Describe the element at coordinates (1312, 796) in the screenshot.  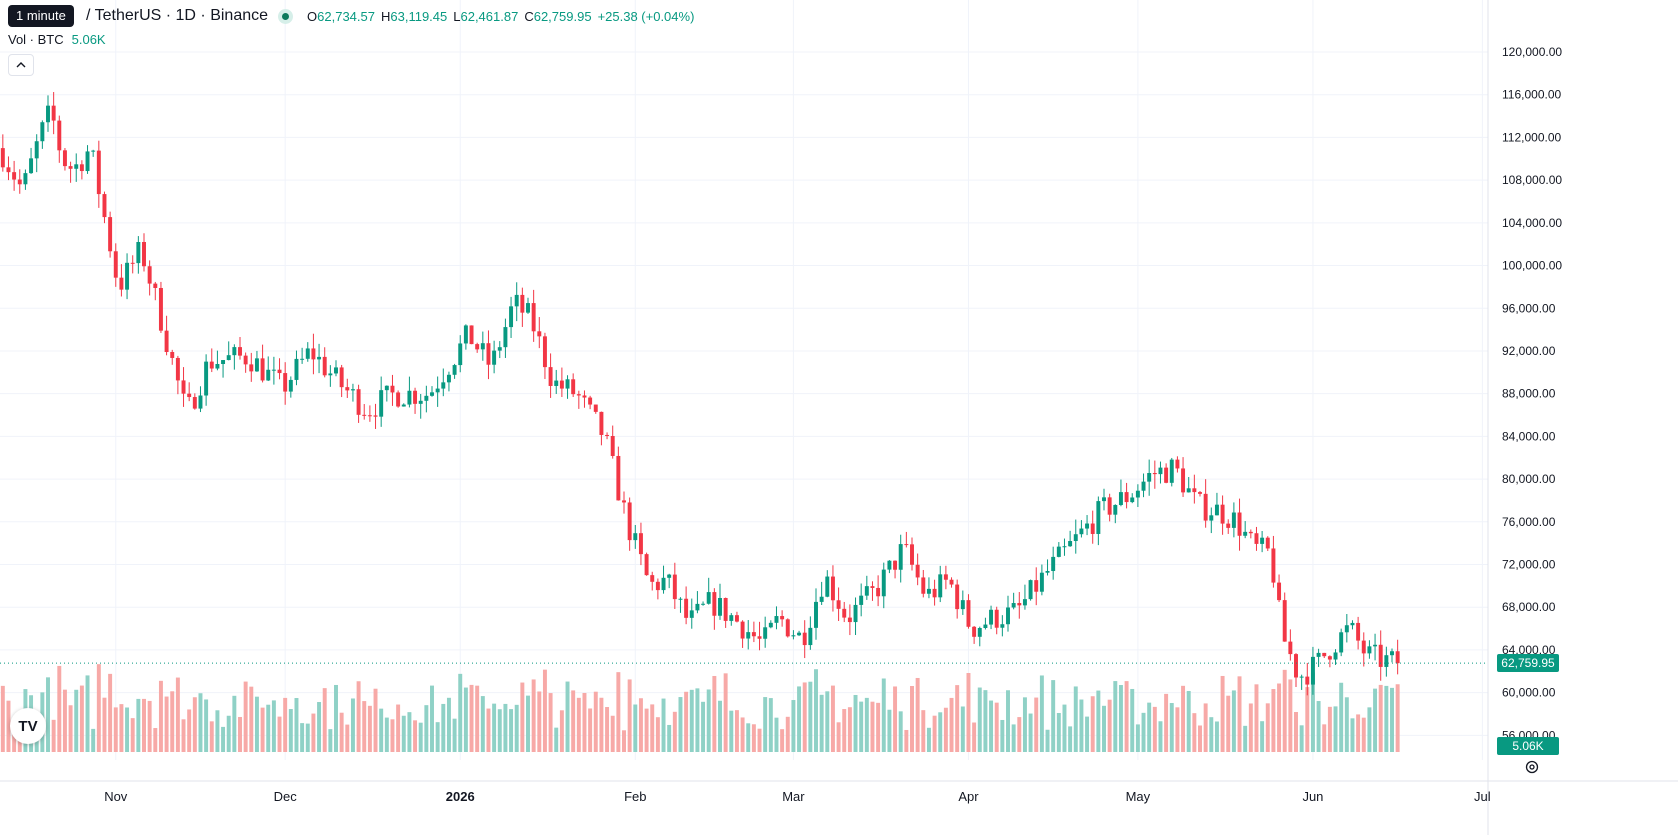
I see `x-axis-tick: Jun` at that location.